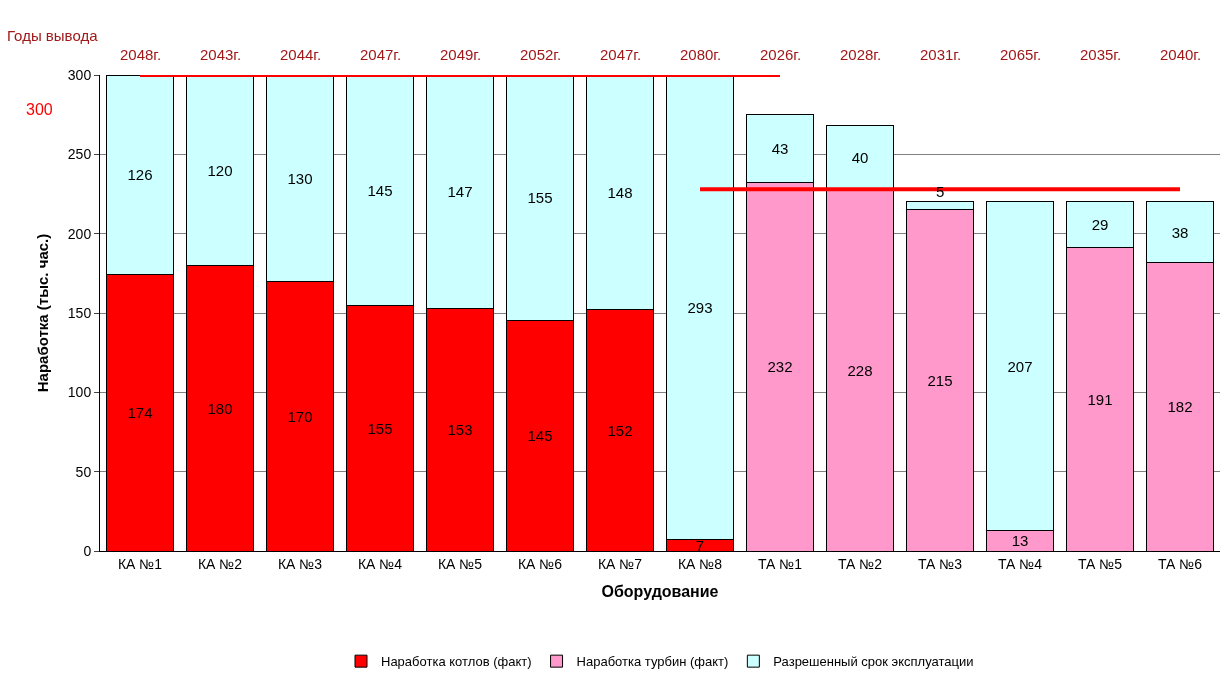 The image size is (1230, 686). What do you see at coordinates (1181, 54) in the screenshot?
I see `text: 2040г.` at bounding box center [1181, 54].